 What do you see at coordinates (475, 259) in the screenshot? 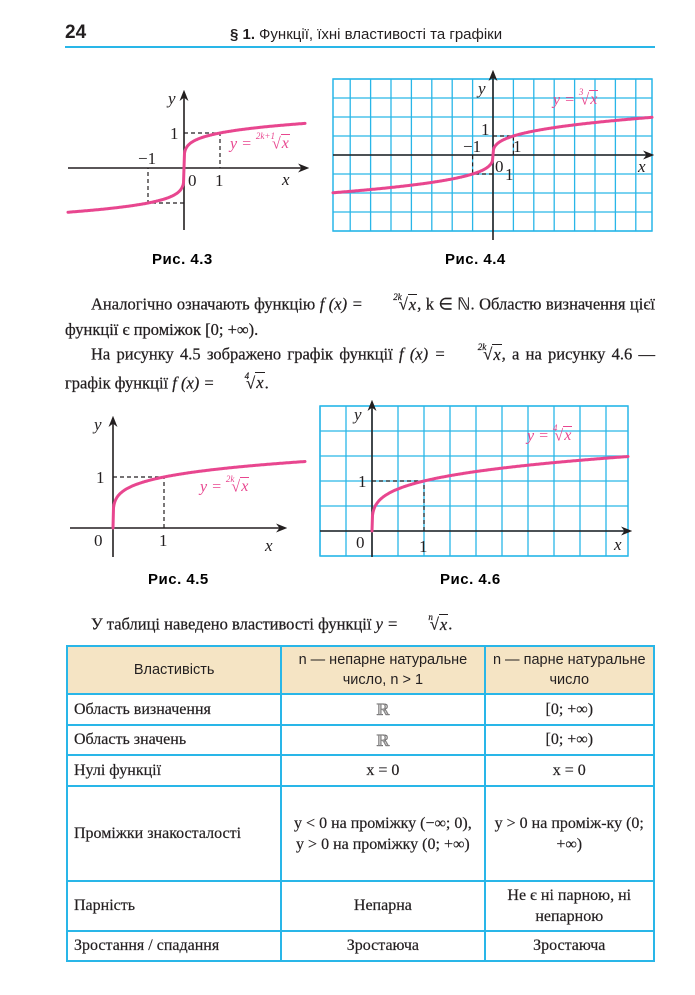
I see `figure-caption: Рис. 4.4` at bounding box center [475, 259].